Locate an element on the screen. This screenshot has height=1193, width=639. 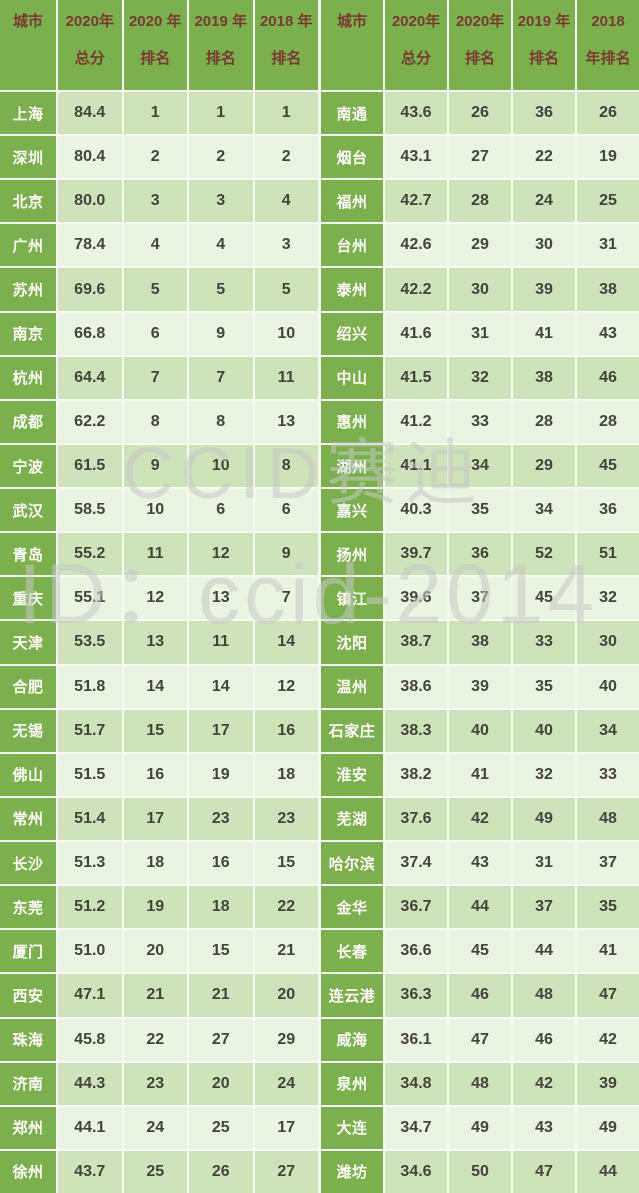
city-name-cell: 常州 is located at coordinates (28, 819).